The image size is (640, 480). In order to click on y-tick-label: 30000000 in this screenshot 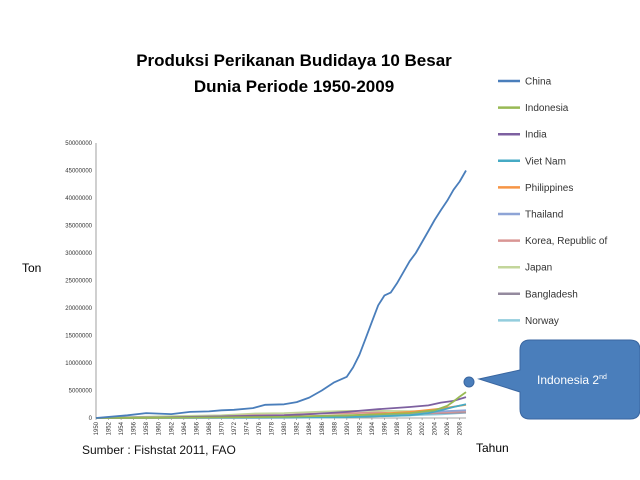, I will do `click(78, 254)`.